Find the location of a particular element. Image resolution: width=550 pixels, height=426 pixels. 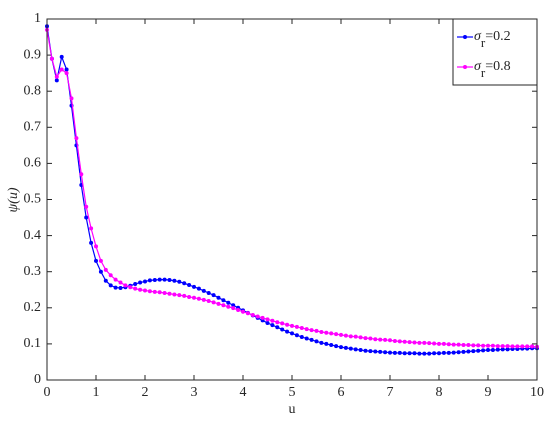

x-tick-label: 8 is located at coordinates (439, 392).